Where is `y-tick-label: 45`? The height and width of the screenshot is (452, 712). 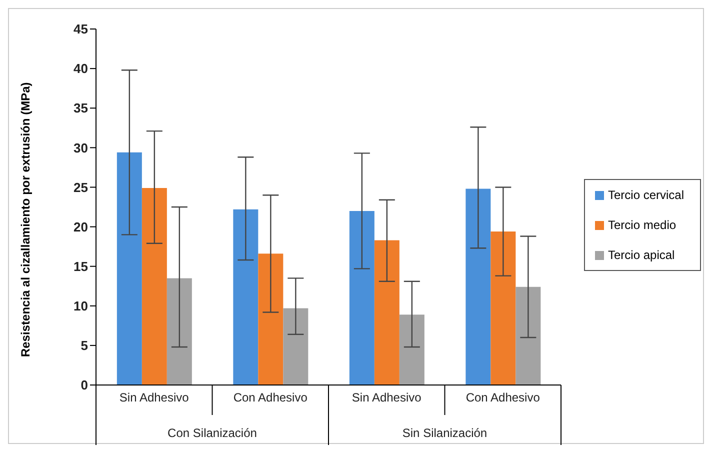
y-tick-label: 45 is located at coordinates (81, 29).